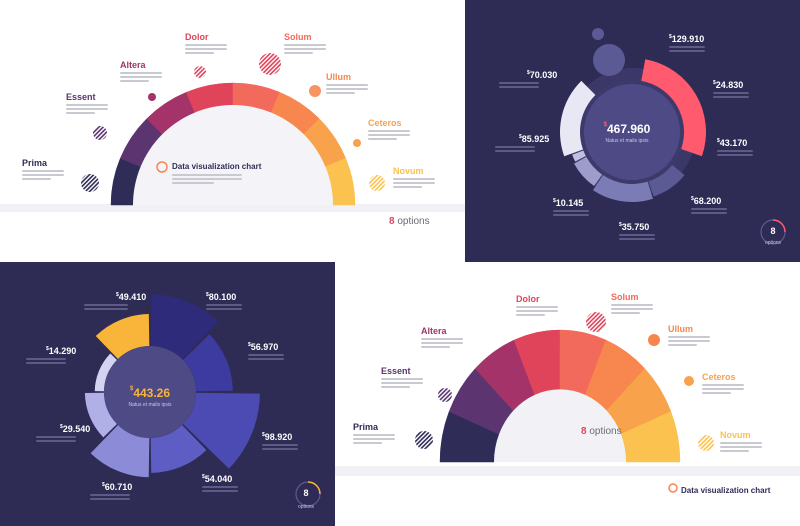 The width and height of the screenshot is (800, 526). What do you see at coordinates (277, 437) in the screenshot?
I see `value-3: $98.920` at bounding box center [277, 437].